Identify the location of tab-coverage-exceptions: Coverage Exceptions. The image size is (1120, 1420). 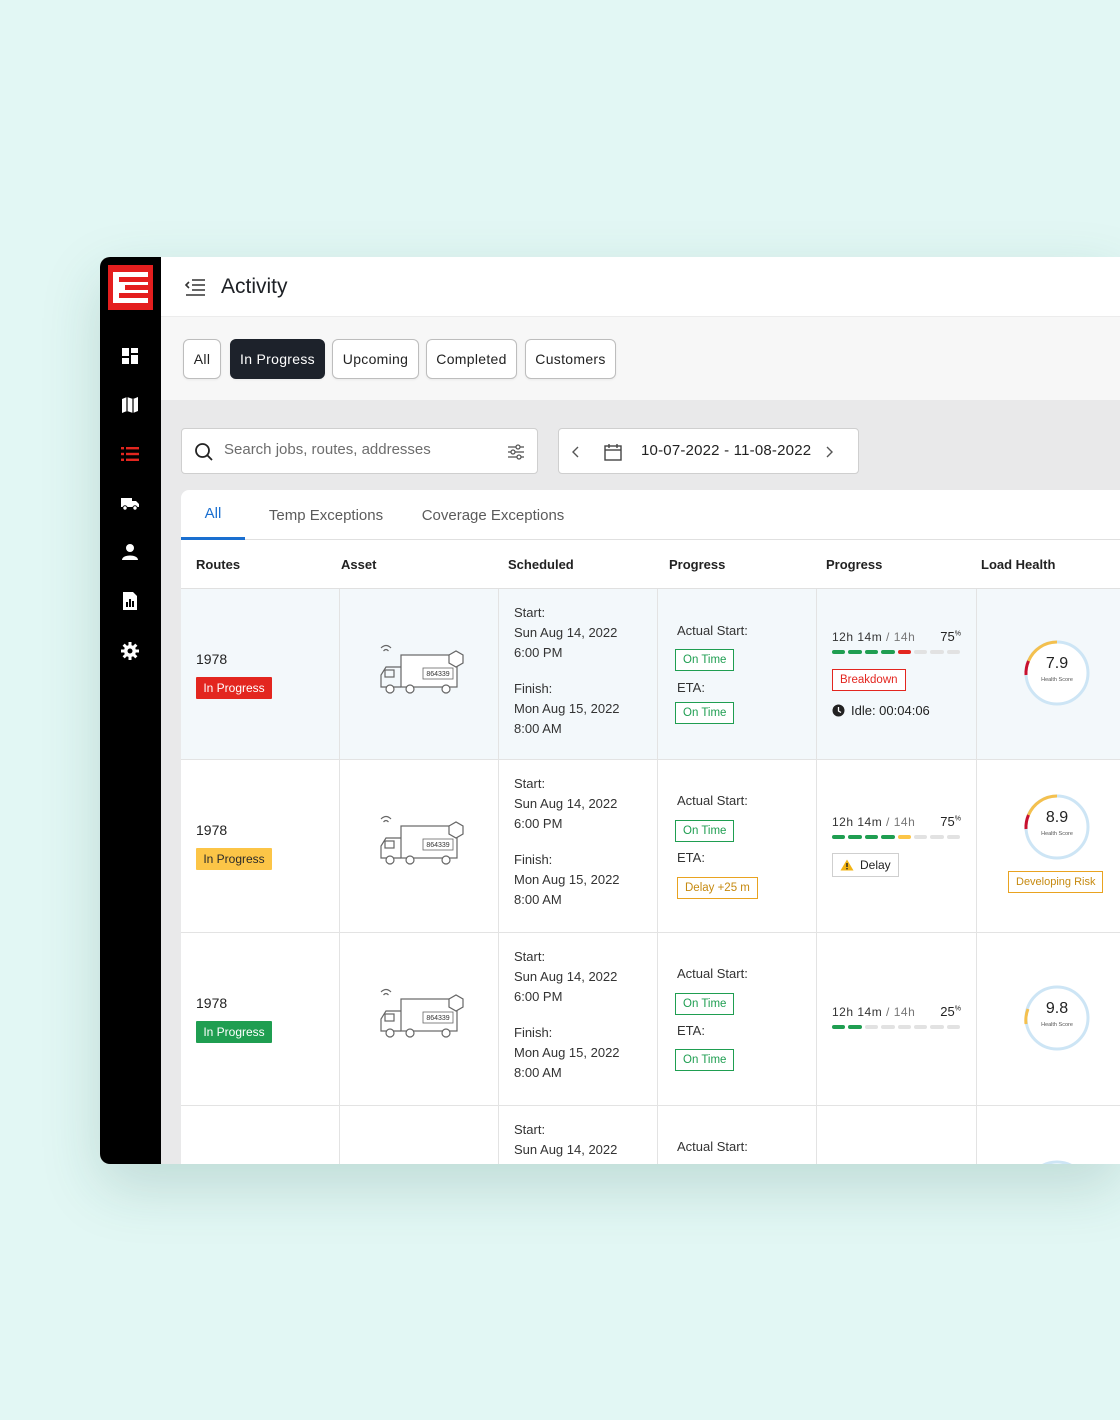
(493, 515).